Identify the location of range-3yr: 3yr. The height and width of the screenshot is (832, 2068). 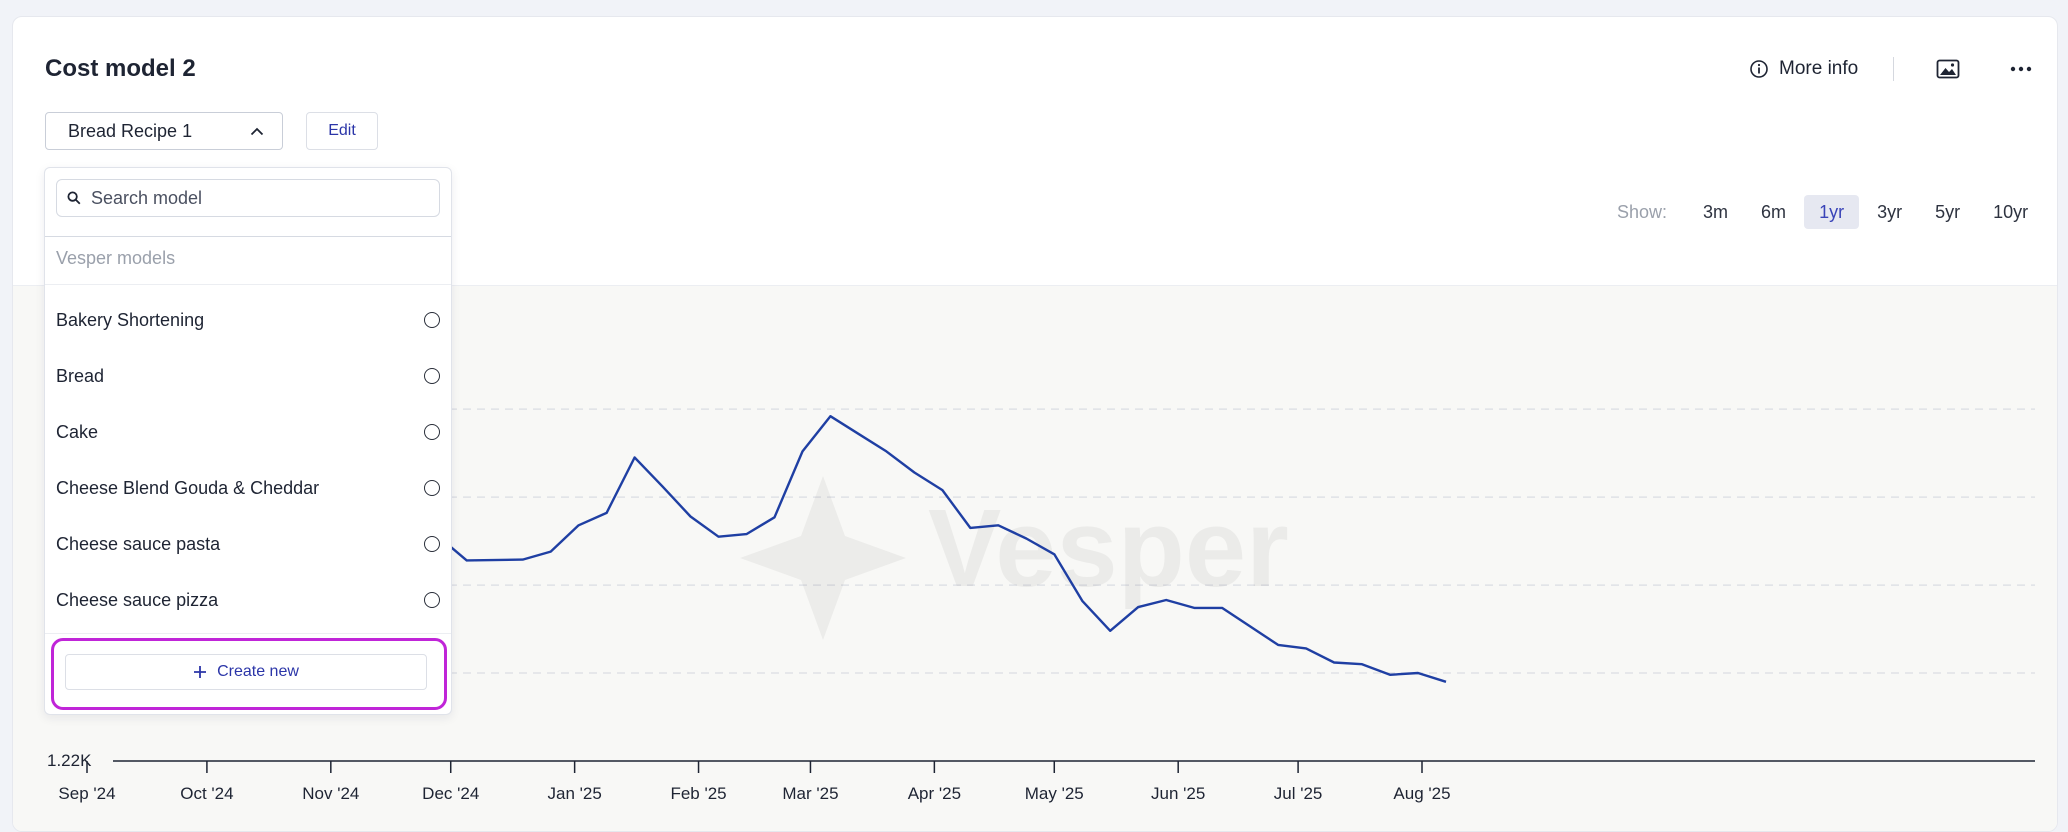
(1890, 211).